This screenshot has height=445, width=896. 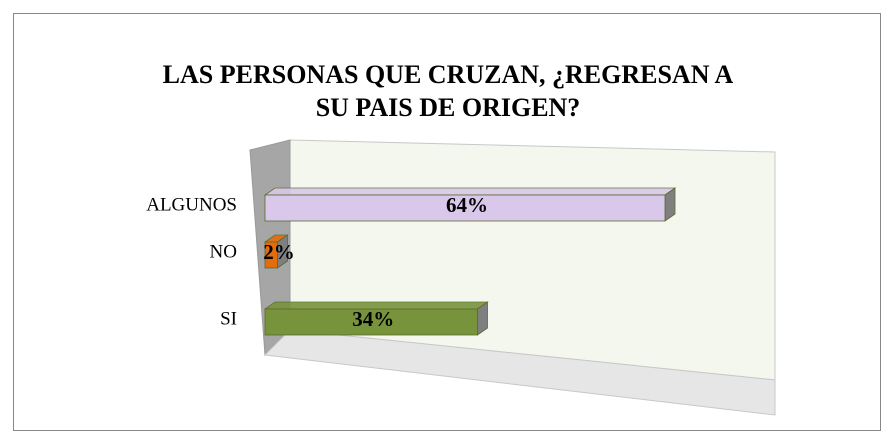 I want to click on data-label: 2%, so click(x=279, y=252).